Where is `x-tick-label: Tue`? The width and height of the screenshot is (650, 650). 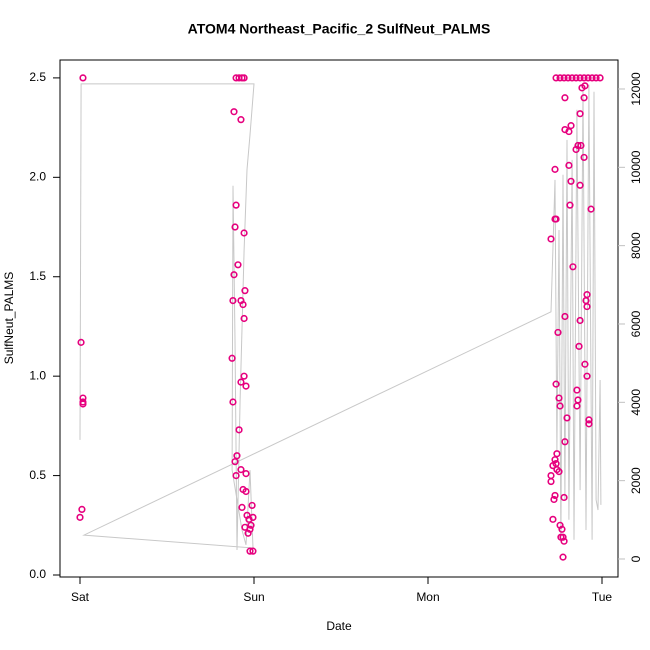 x-tick-label: Tue is located at coordinates (602, 597).